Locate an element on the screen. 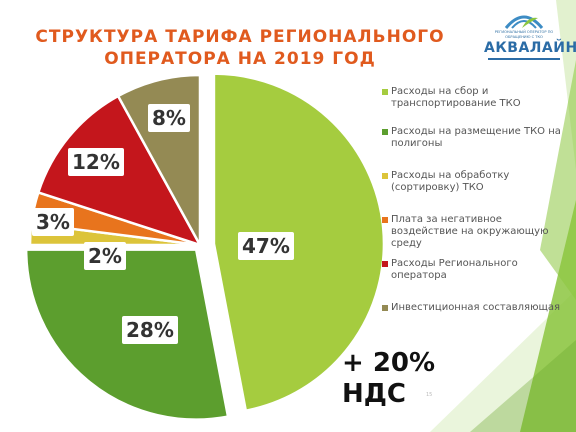 The width and height of the screenshot is (576, 432). legend-item: Расходы на обработку (сортировку) ТКО is located at coordinates (472, 182).